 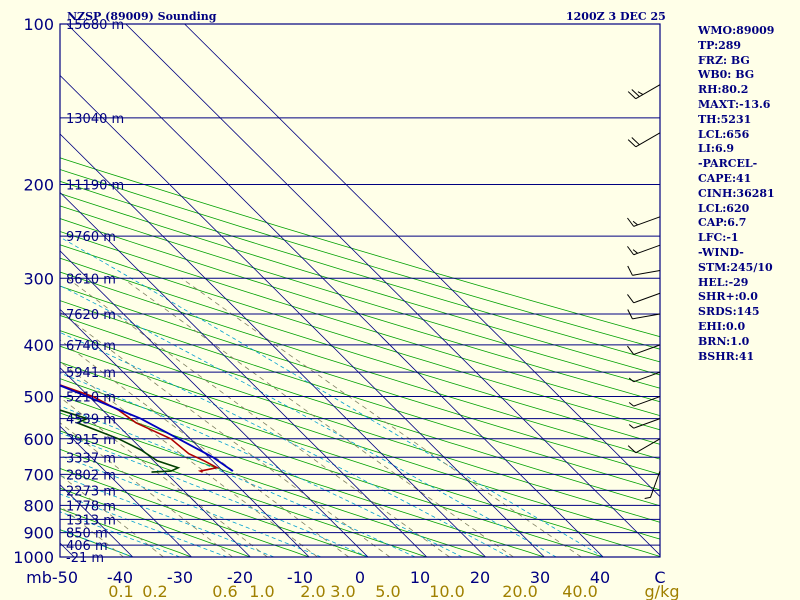 What do you see at coordinates (95, 119) in the screenshot?
I see `height-label: 13040 m` at bounding box center [95, 119].